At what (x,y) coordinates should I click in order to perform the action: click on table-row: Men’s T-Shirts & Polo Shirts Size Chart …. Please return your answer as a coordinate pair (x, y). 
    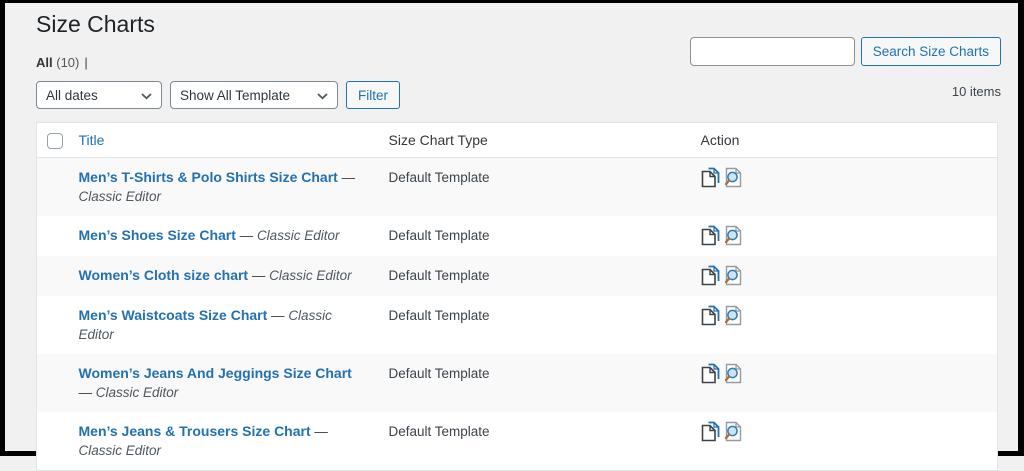
    Looking at the image, I should click on (517, 187).